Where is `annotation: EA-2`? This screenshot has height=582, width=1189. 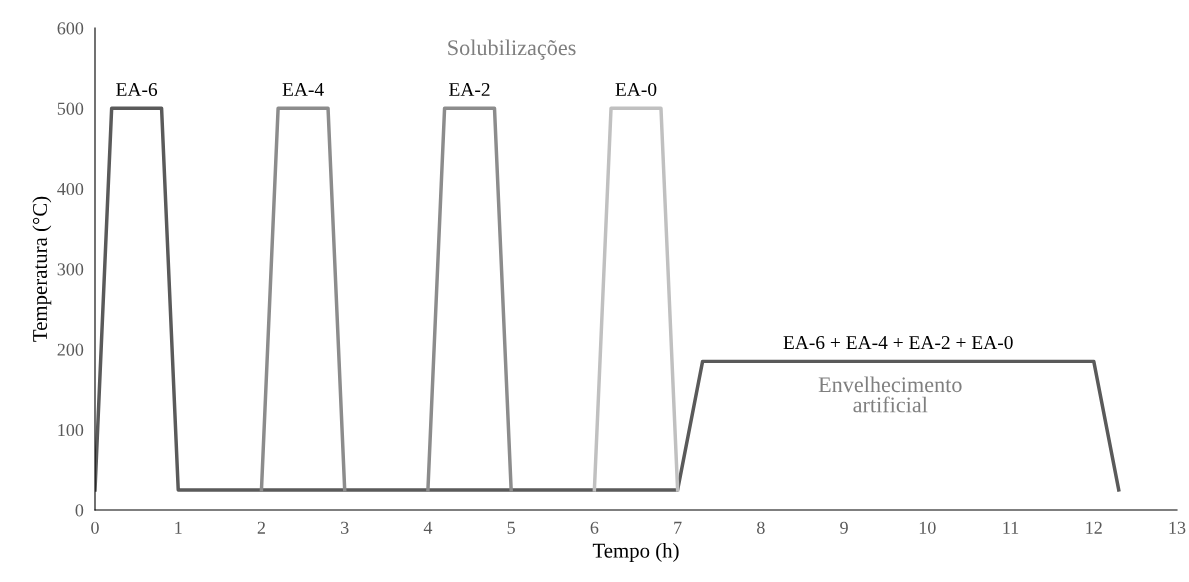 annotation: EA-2 is located at coordinates (469, 89).